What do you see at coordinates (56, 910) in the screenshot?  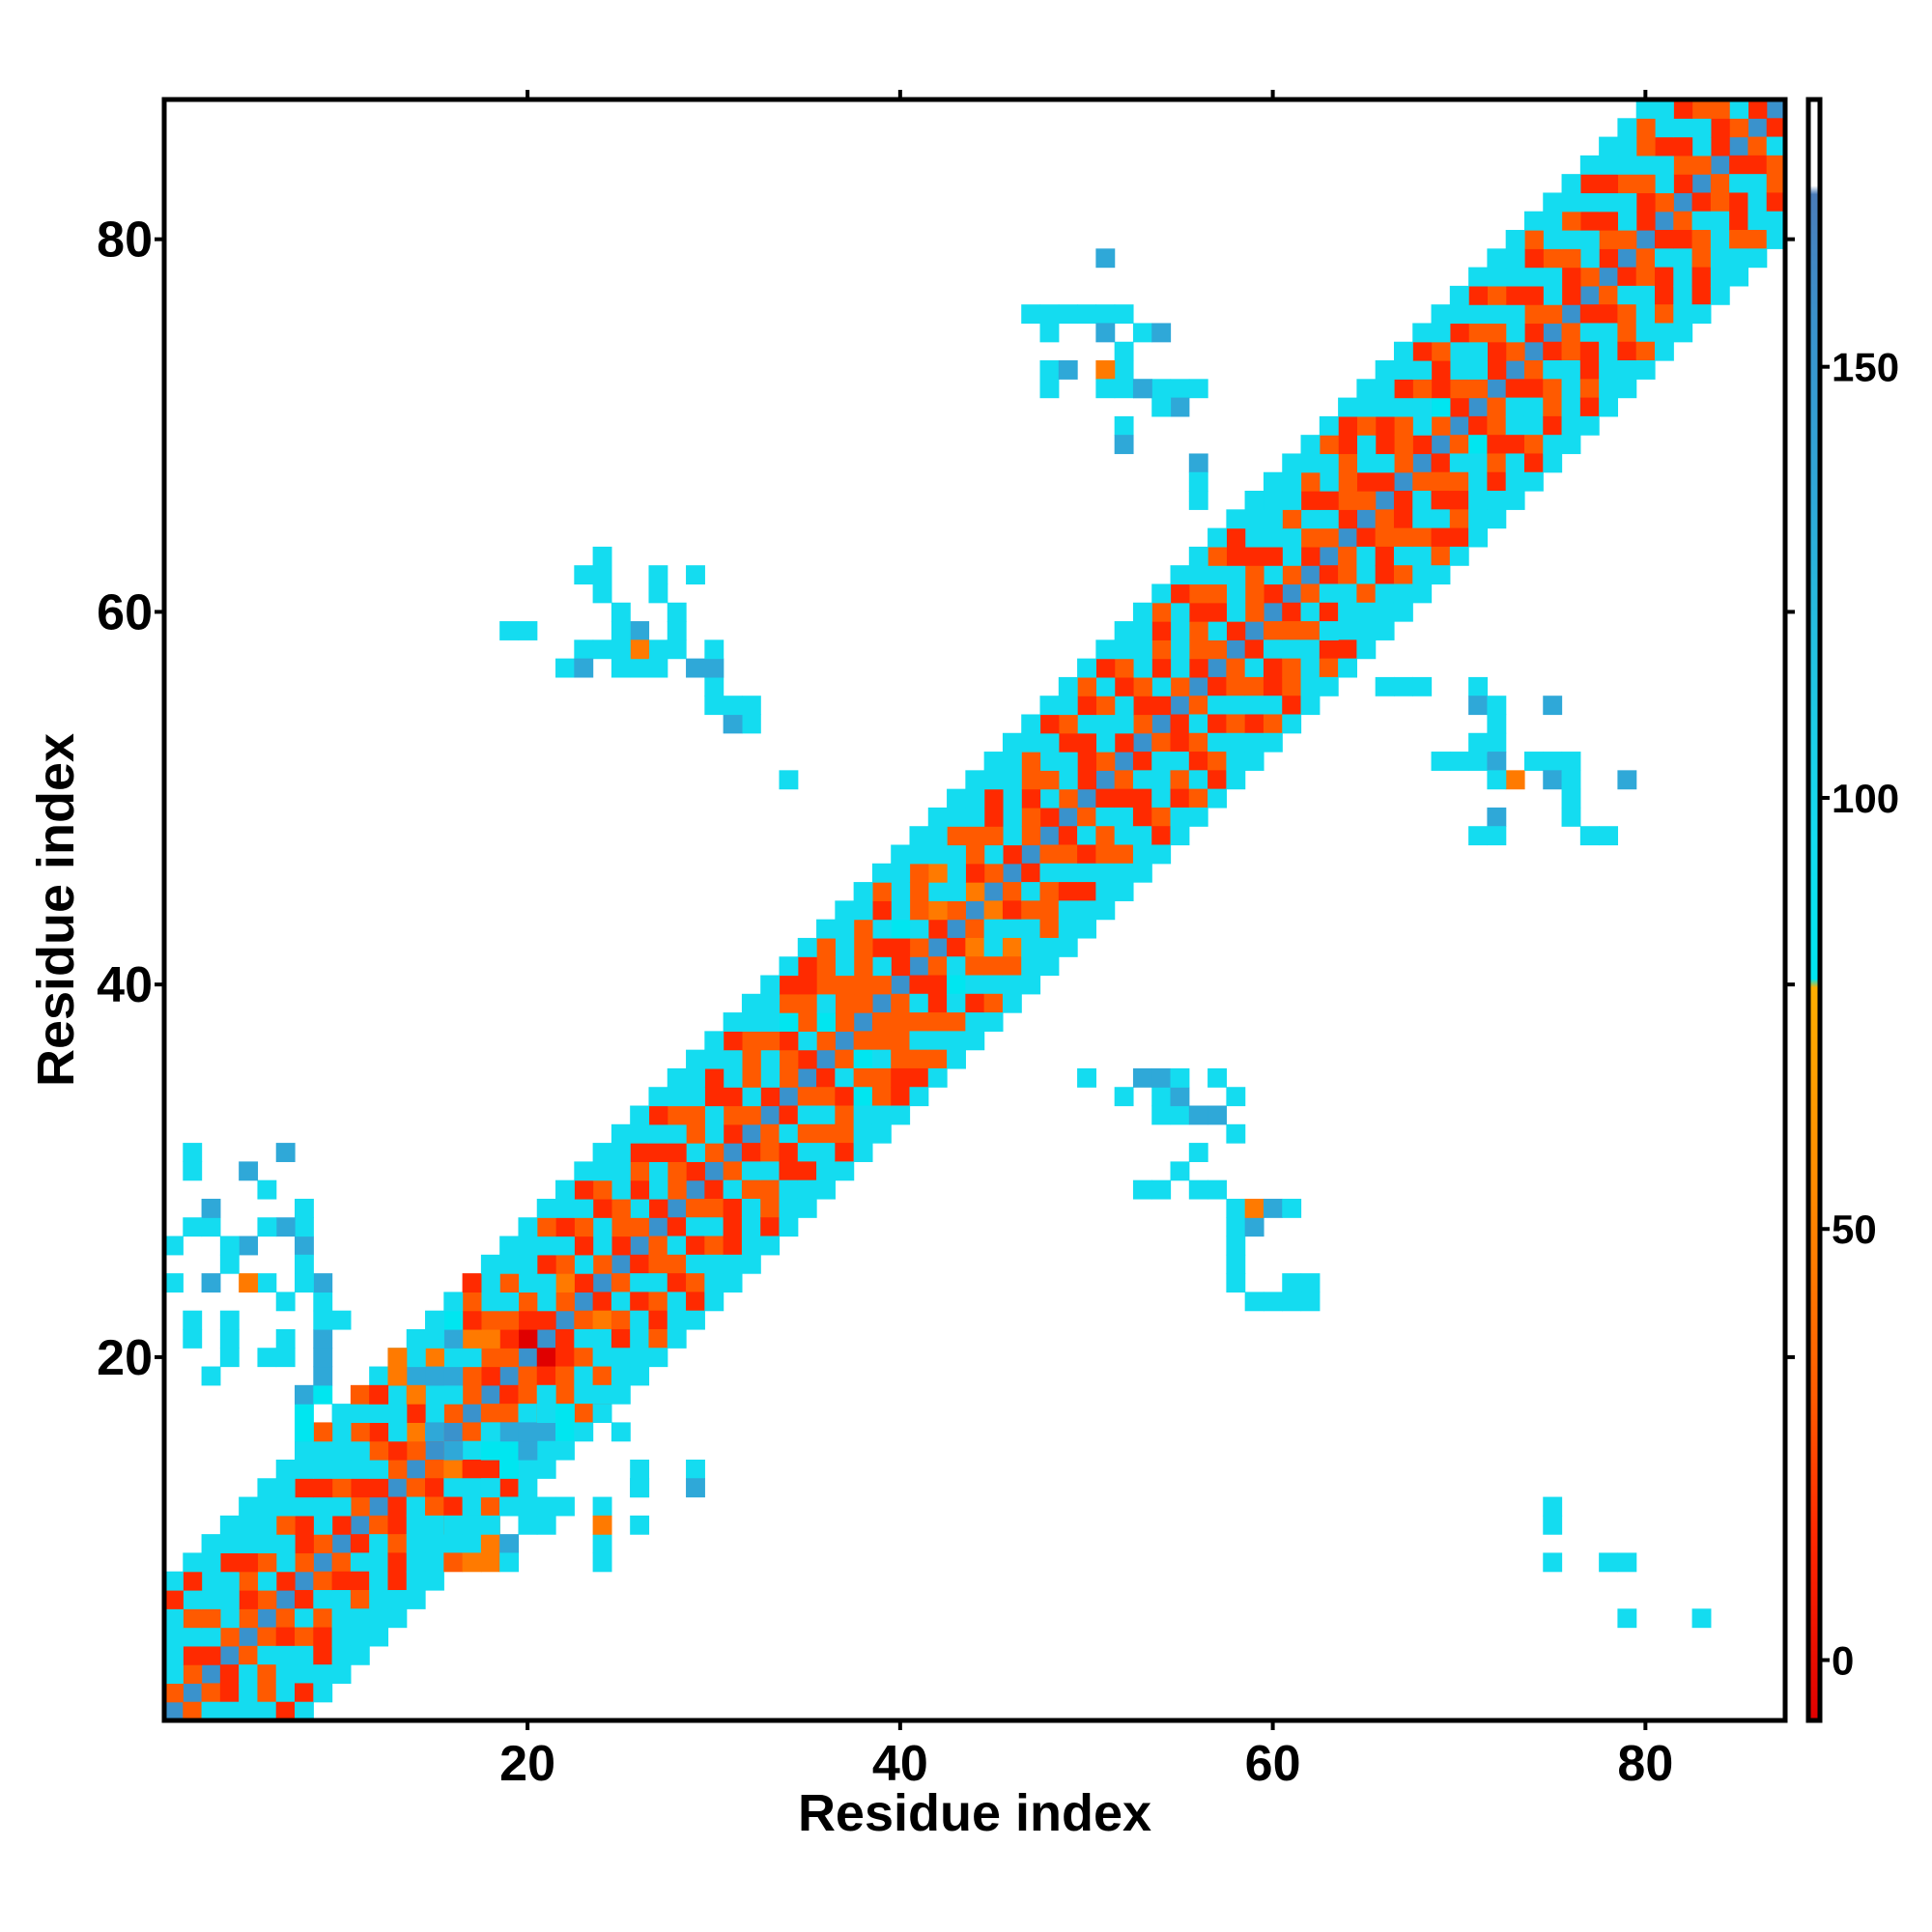 I see `y-axis-title: Residue index` at bounding box center [56, 910].